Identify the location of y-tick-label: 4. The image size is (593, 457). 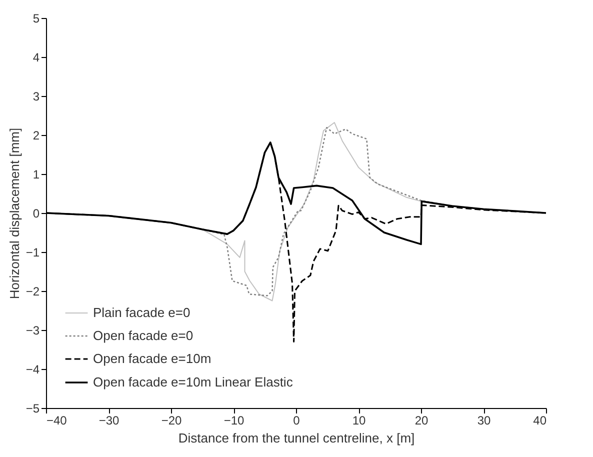
(36, 57).